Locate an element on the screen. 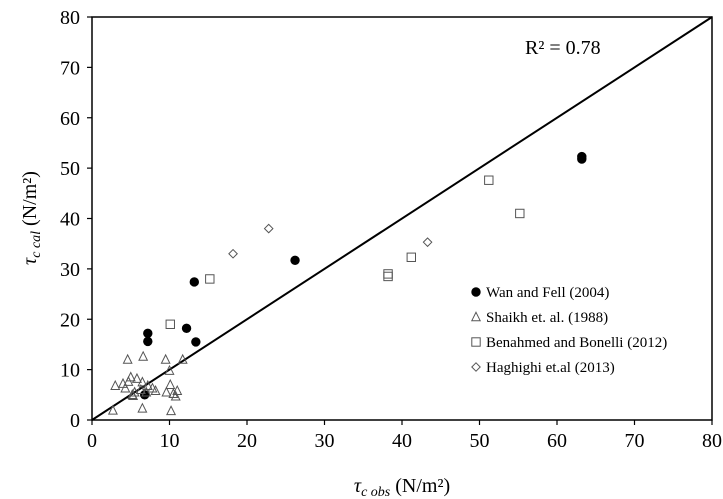 The image size is (723, 499). x-label-unit: (N/m²) is located at coordinates (422, 486).